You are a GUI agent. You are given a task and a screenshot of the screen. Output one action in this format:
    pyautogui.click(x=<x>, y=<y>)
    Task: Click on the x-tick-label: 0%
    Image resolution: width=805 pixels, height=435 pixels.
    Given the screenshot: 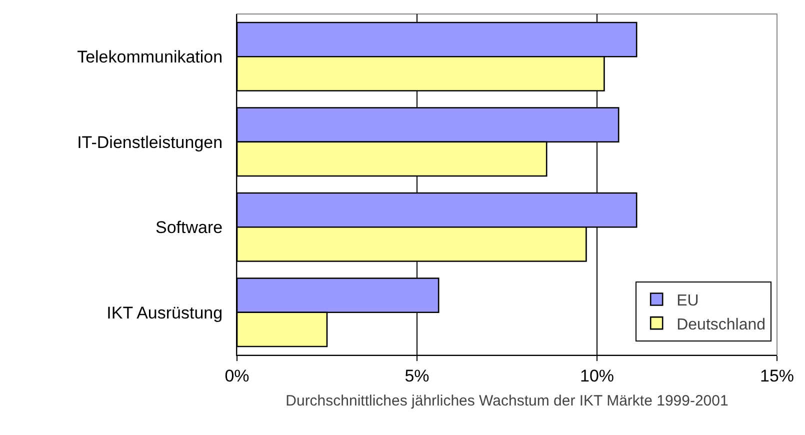 What is the action you would take?
    pyautogui.click(x=237, y=376)
    